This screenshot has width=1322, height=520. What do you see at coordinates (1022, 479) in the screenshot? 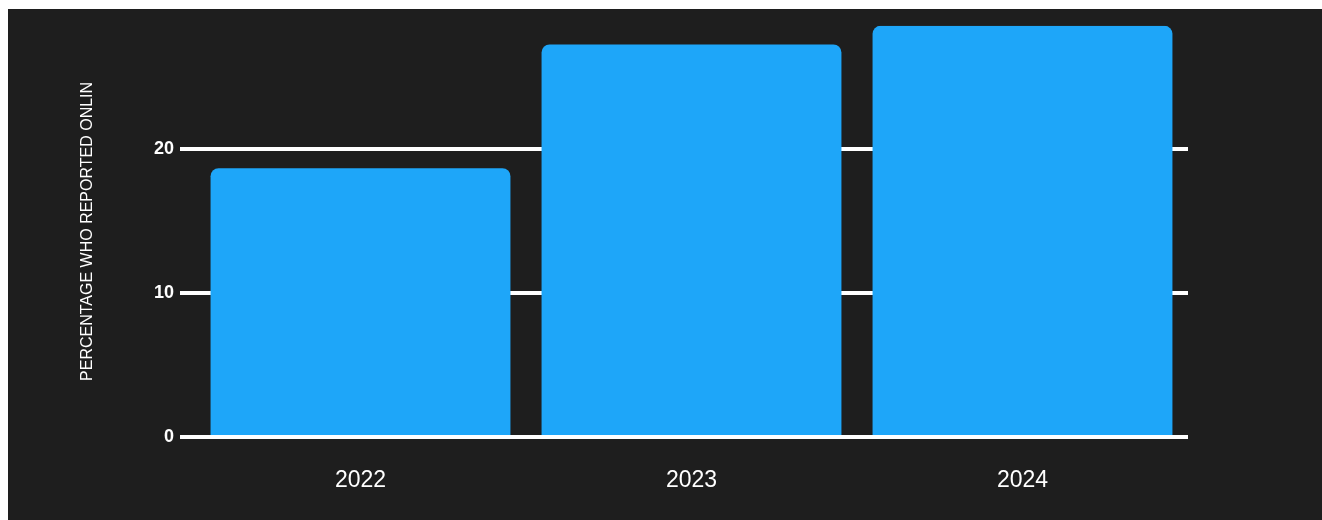
I see `x-tick-label: 2024` at bounding box center [1022, 479].